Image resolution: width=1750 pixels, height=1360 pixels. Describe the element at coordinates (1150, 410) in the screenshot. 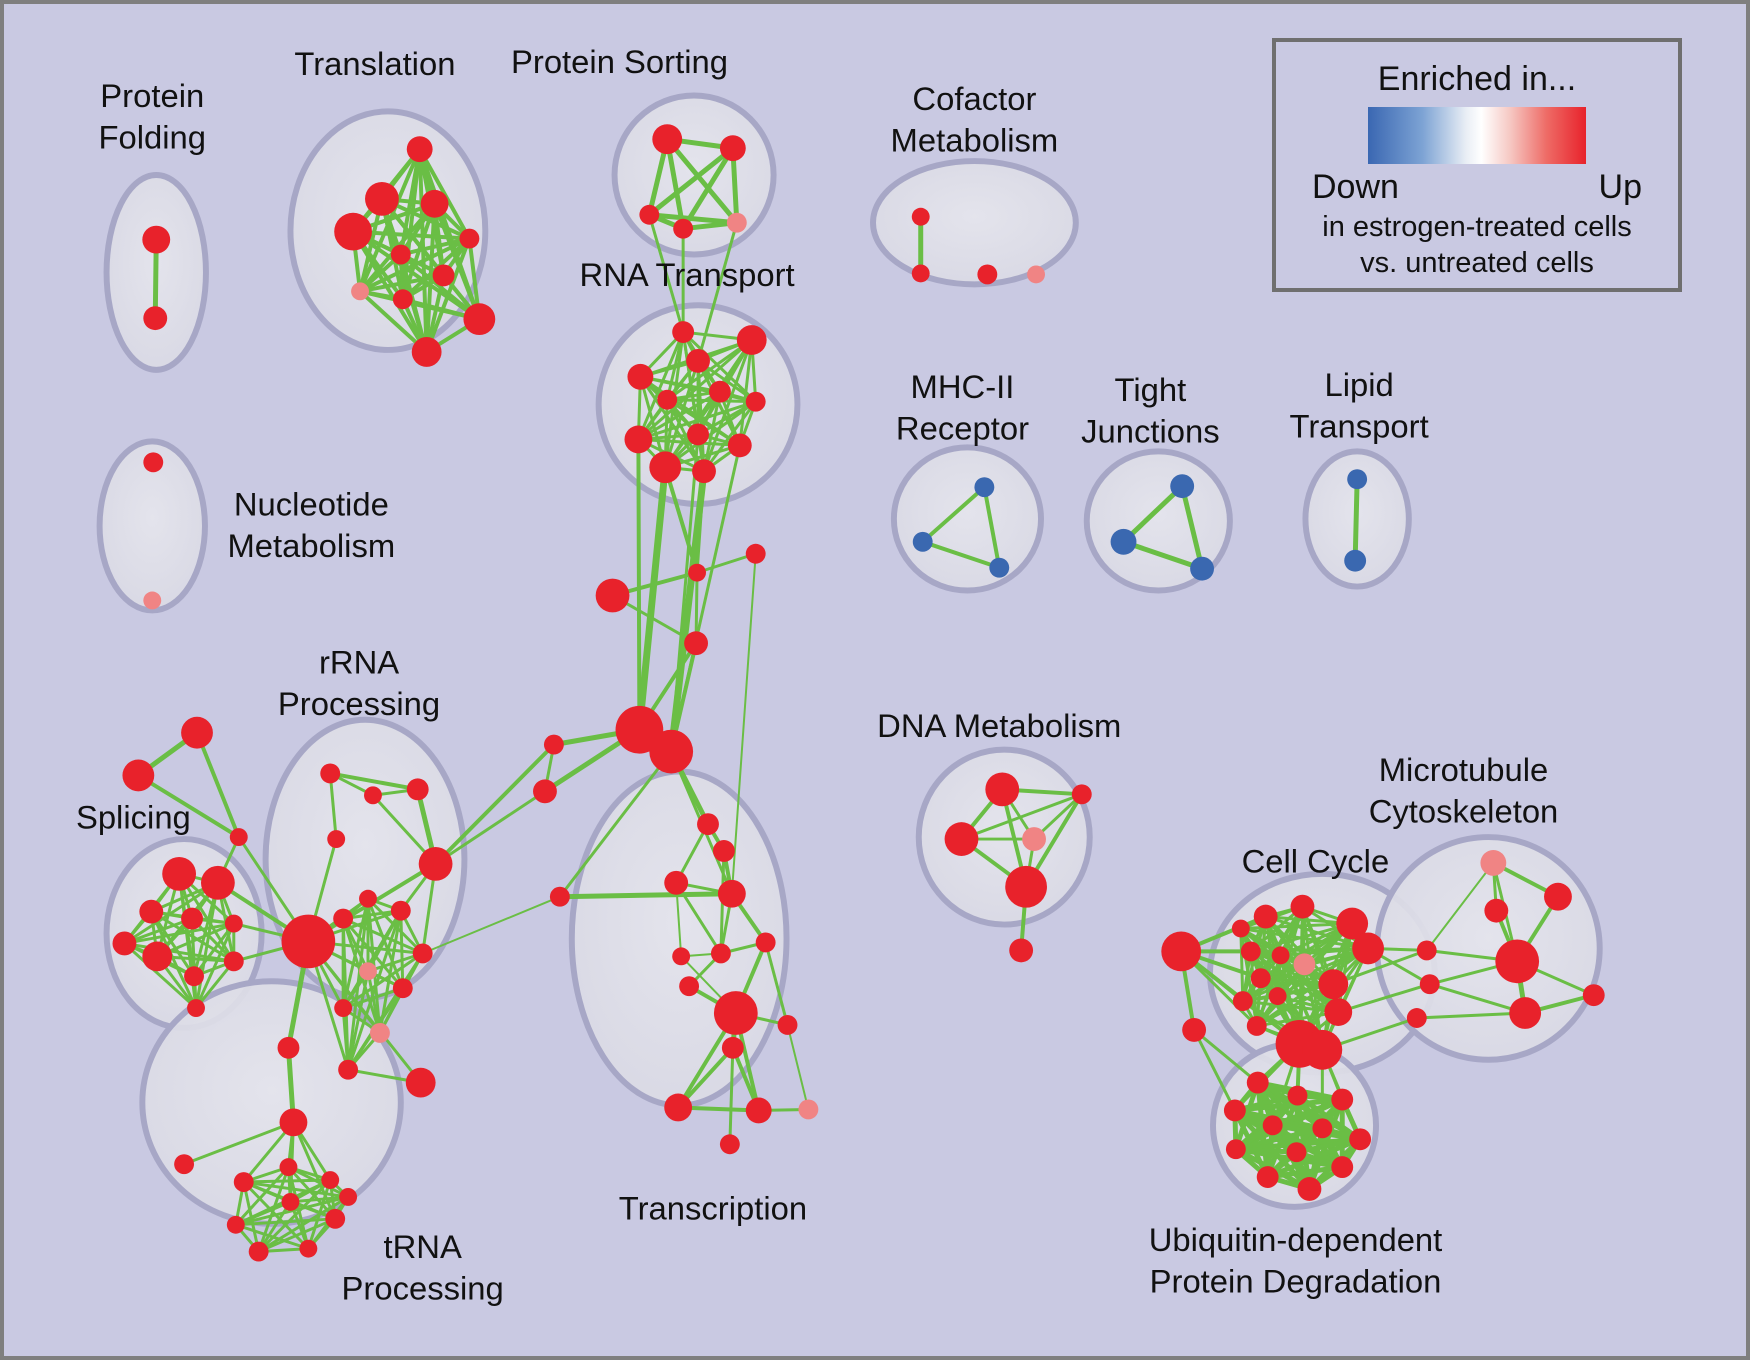

I see `cluster-label-tight-junctions: Tight Junctions` at that location.